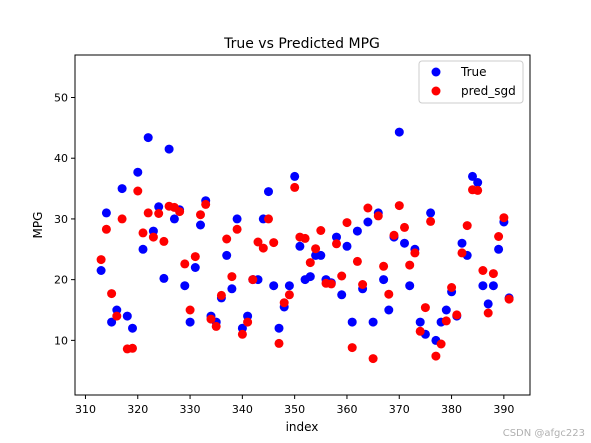 The image size is (591, 443). I want to click on x-axis-label: index, so click(302, 427).